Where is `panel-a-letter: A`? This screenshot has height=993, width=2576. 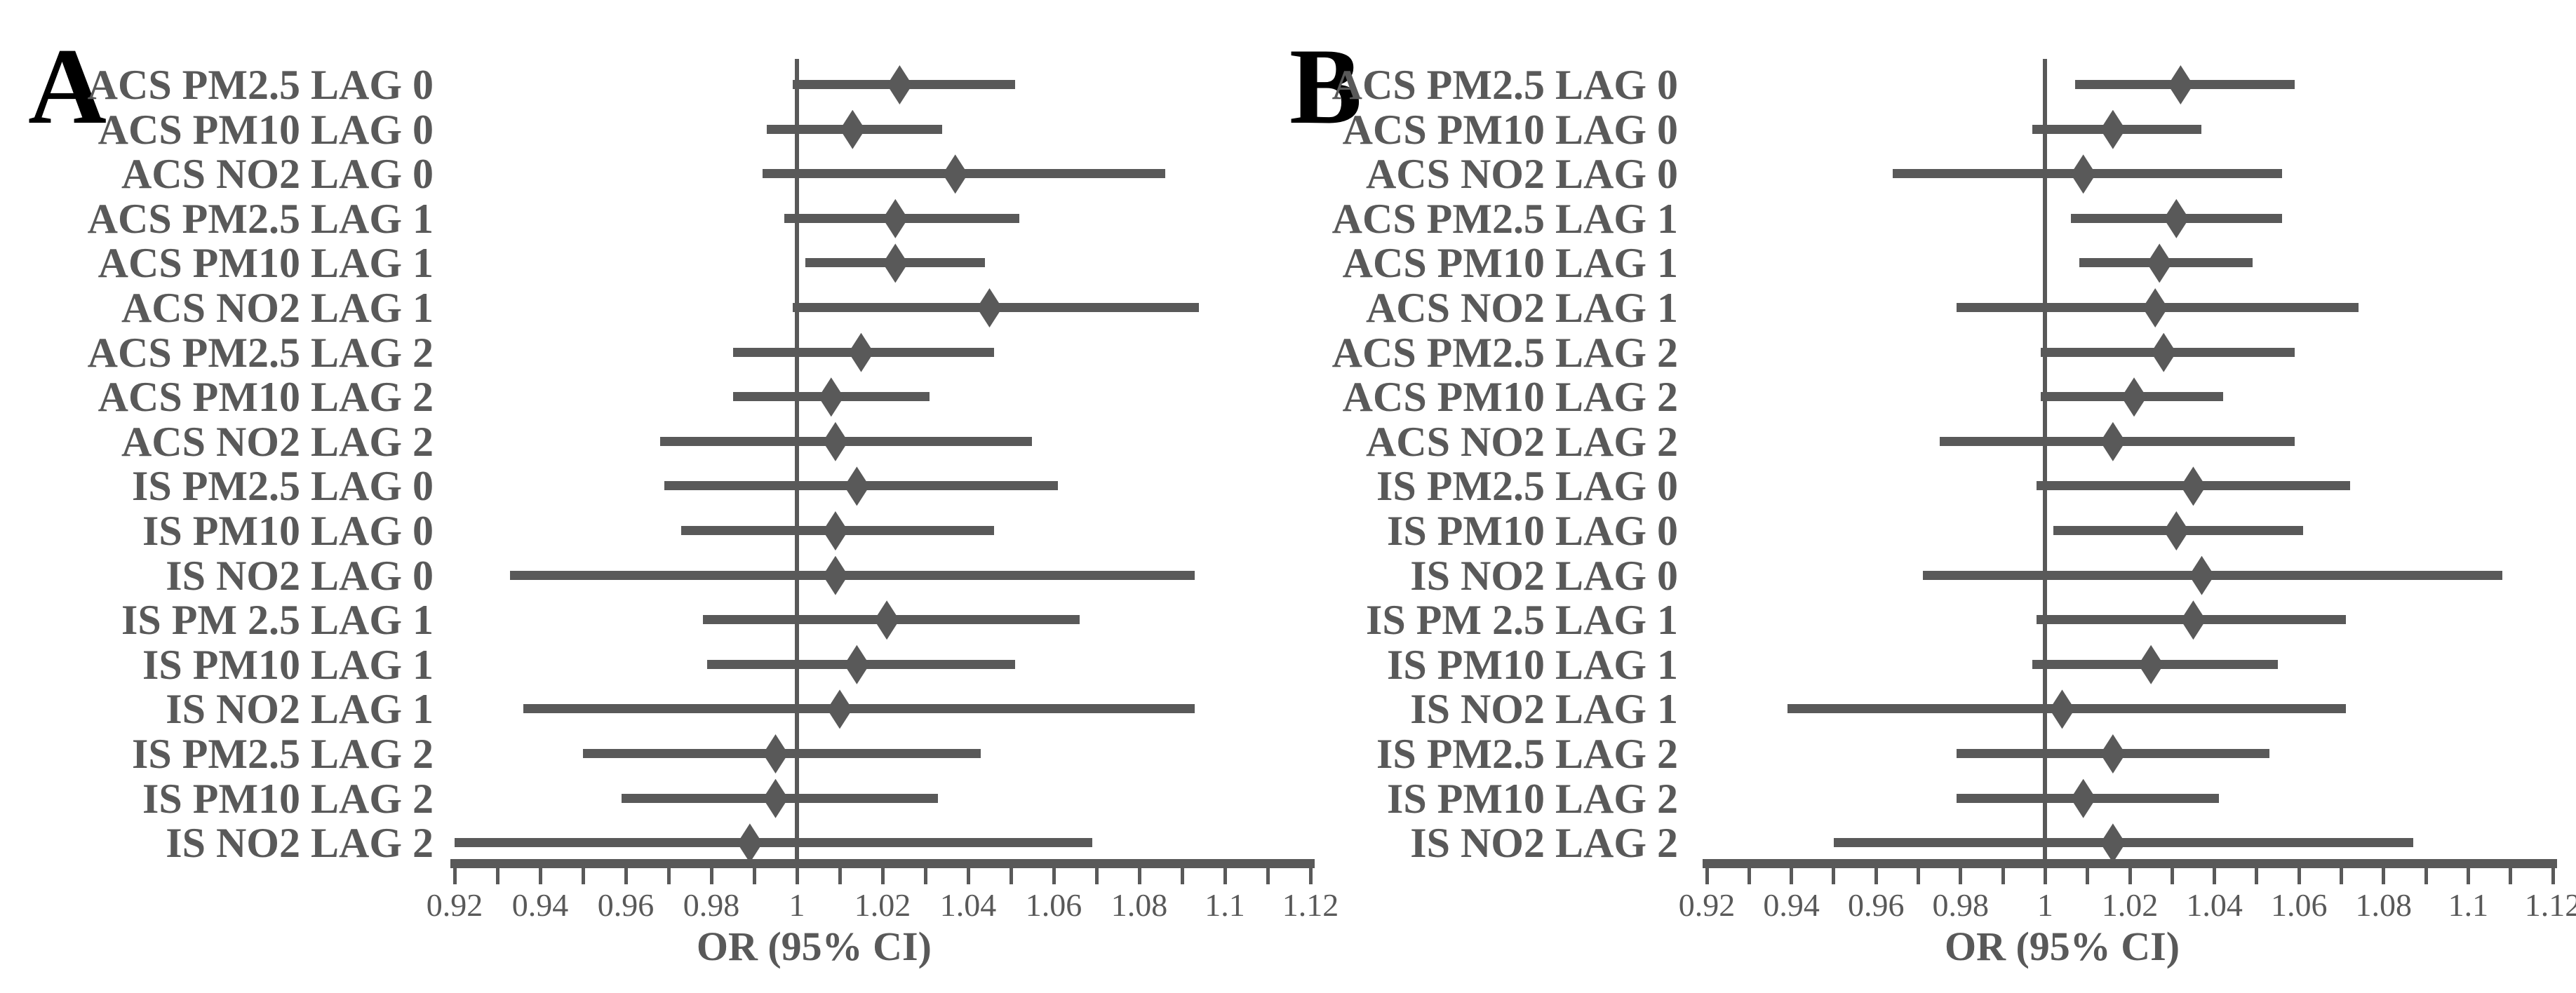
panel-a-letter: A is located at coordinates (67, 86).